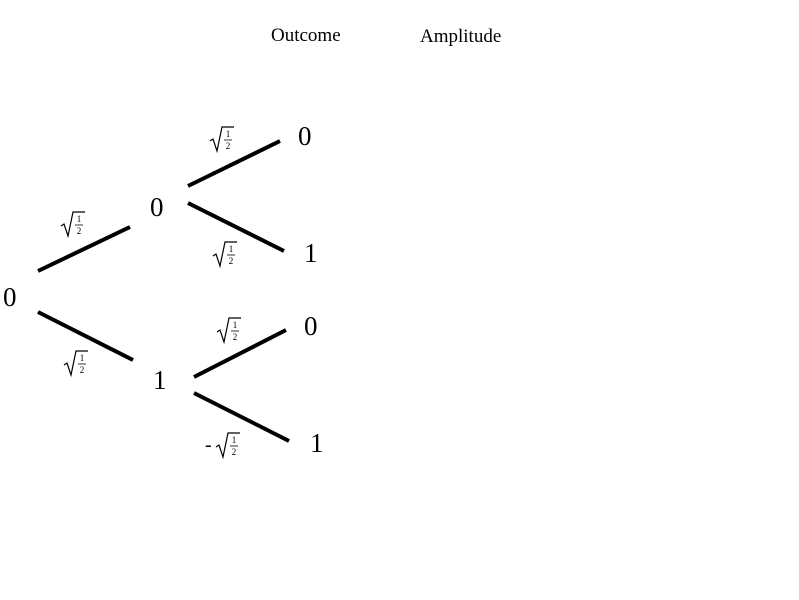 The image size is (799, 600). I want to click on node-level1-1: 1, so click(160, 380).